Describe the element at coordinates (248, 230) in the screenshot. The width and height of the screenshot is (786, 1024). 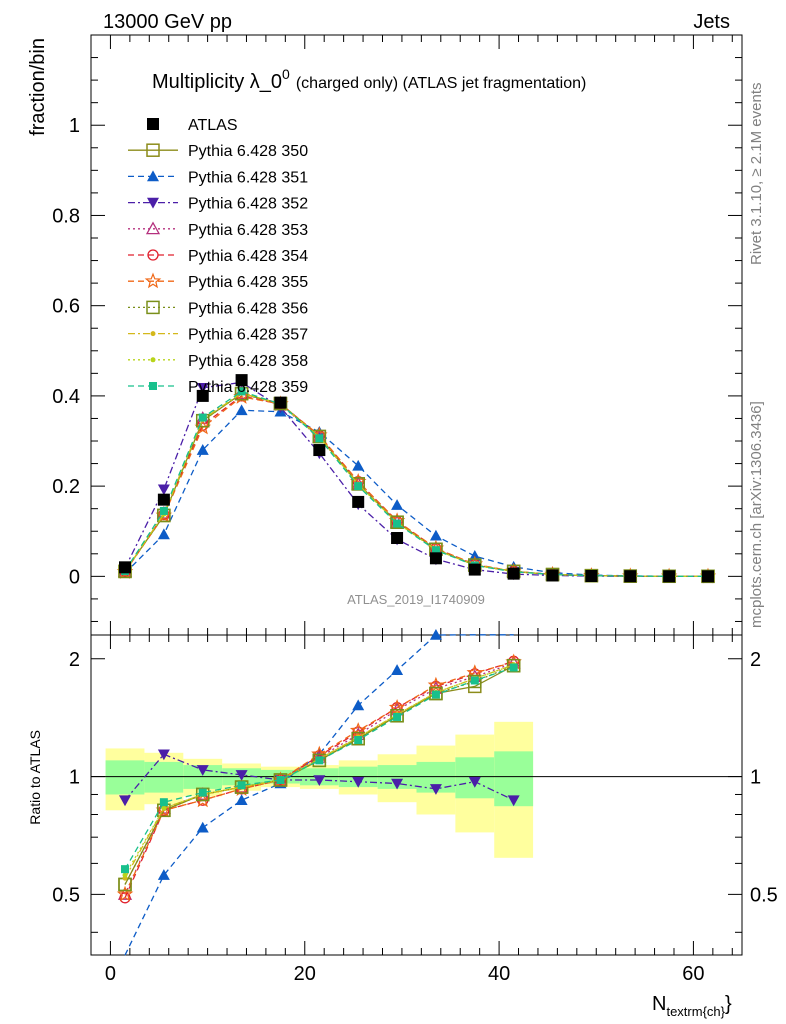
I see `legend-label-pythia-6-428-353: Pythia 6.428 353` at that location.